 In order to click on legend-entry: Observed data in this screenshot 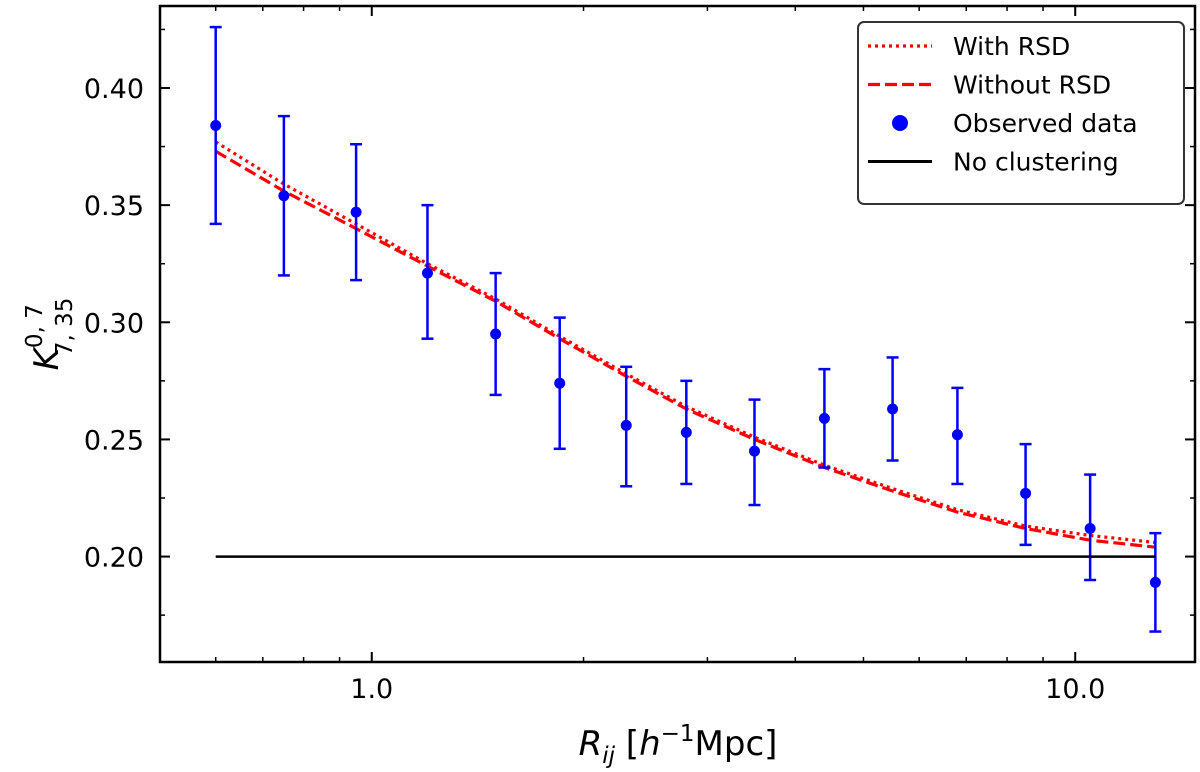, I will do `click(1015, 123)`.